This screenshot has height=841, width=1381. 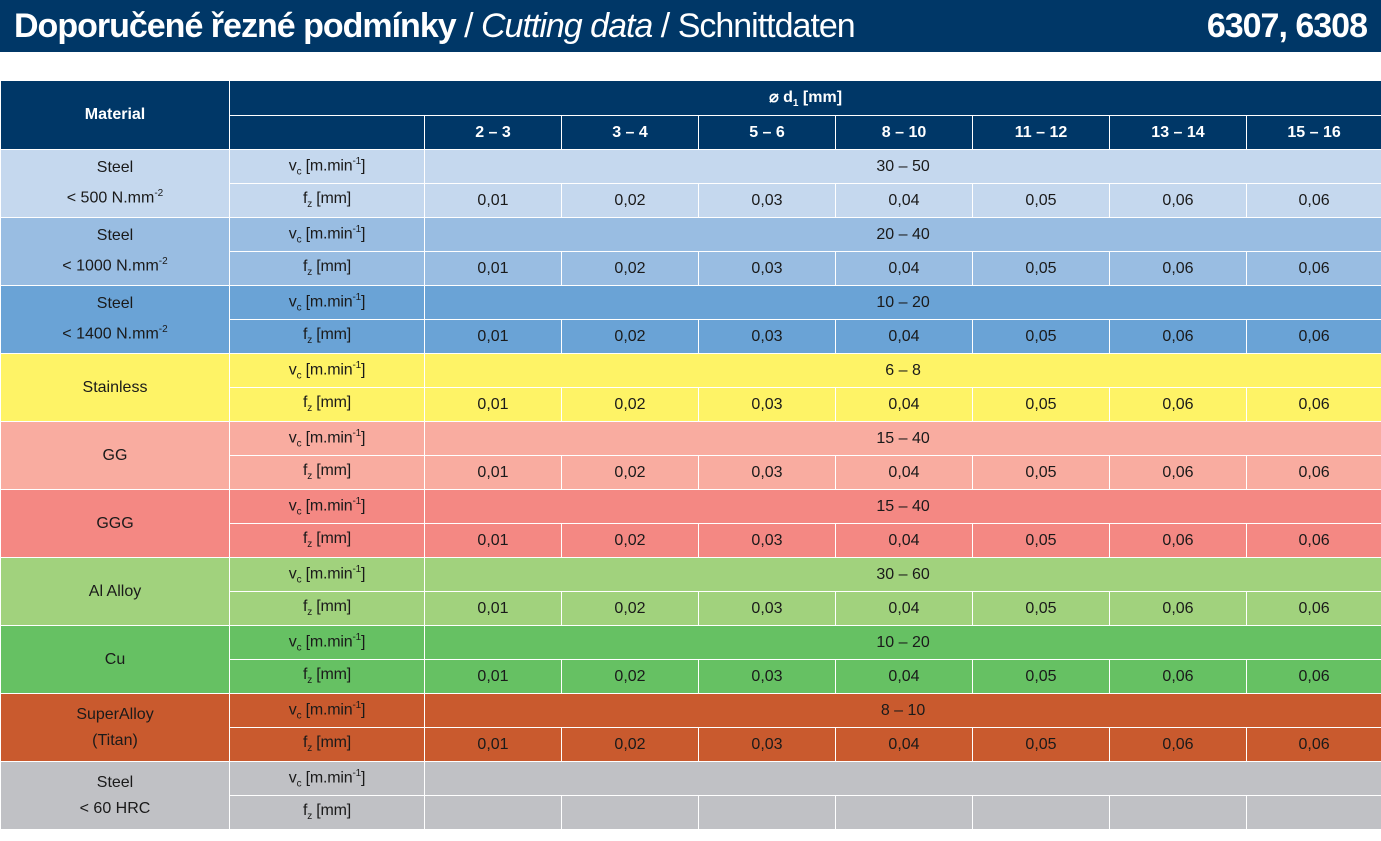 What do you see at coordinates (115, 183) in the screenshot?
I see `material-name: Steel < 500 N.mm-2` at bounding box center [115, 183].